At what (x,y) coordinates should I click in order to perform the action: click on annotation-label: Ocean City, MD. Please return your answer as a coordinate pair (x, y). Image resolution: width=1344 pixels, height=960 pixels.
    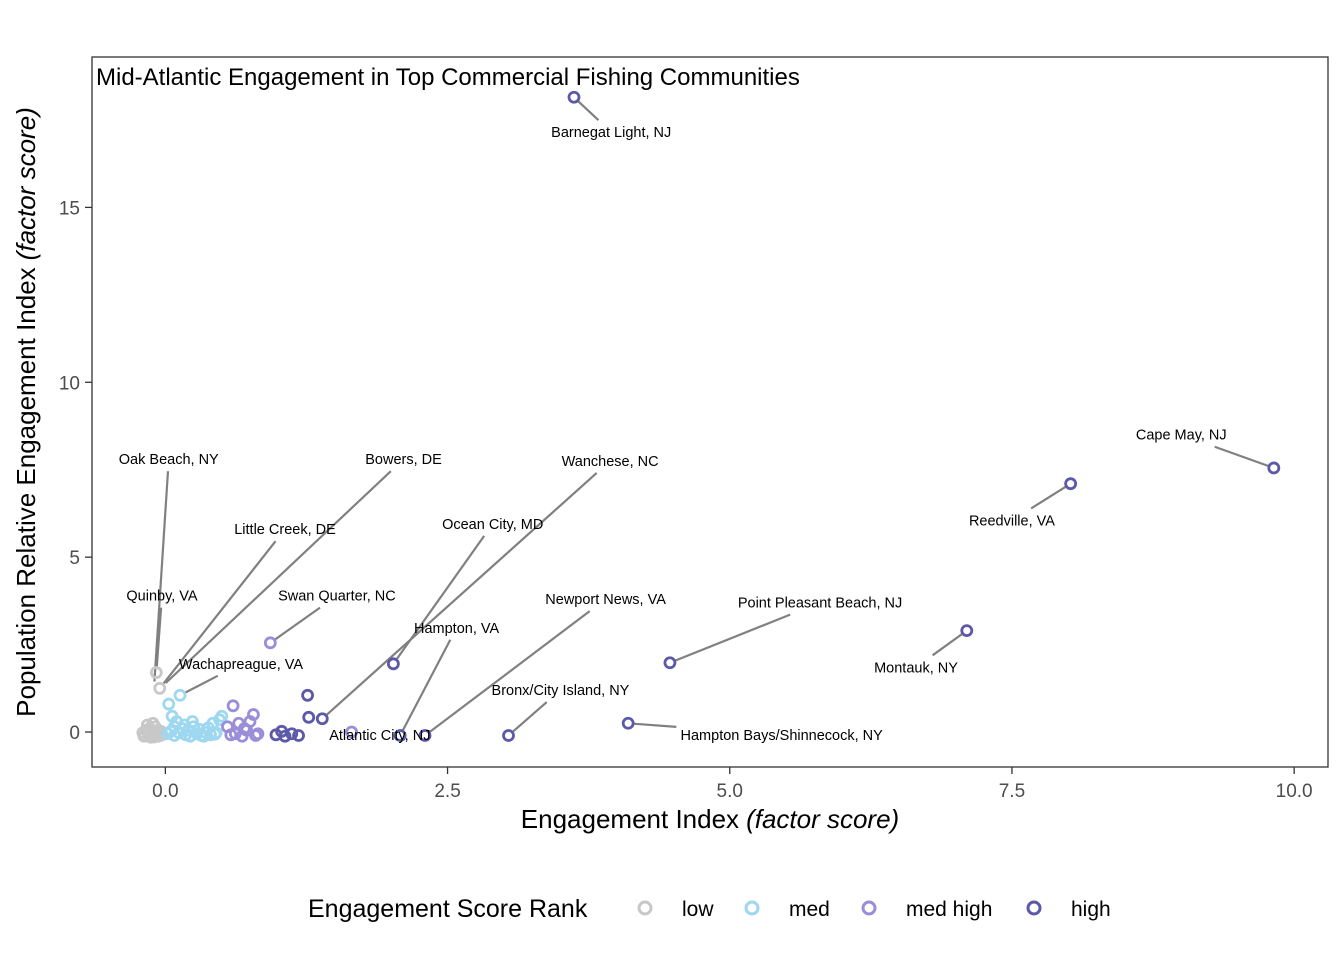
    Looking at the image, I should click on (492, 525).